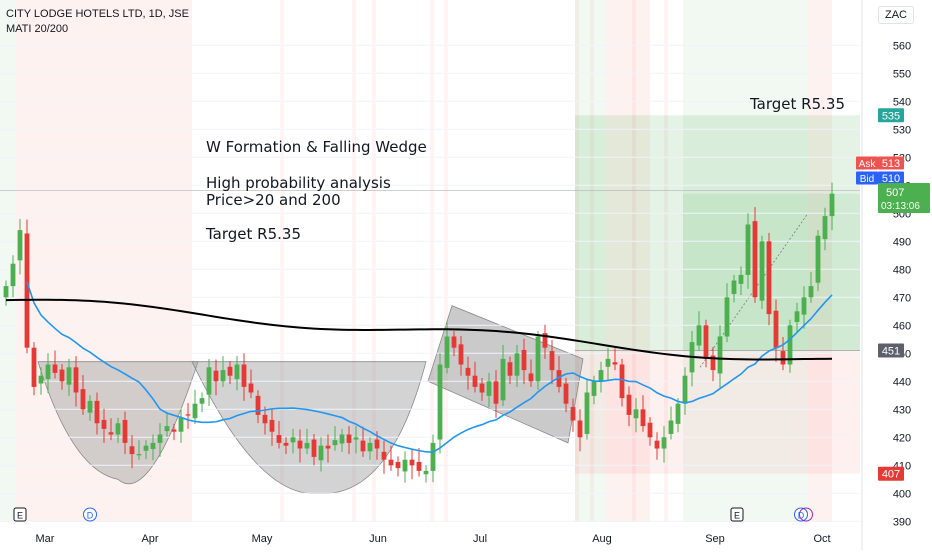 This screenshot has height=555, width=932. I want to click on split-marker, so click(806, 514).